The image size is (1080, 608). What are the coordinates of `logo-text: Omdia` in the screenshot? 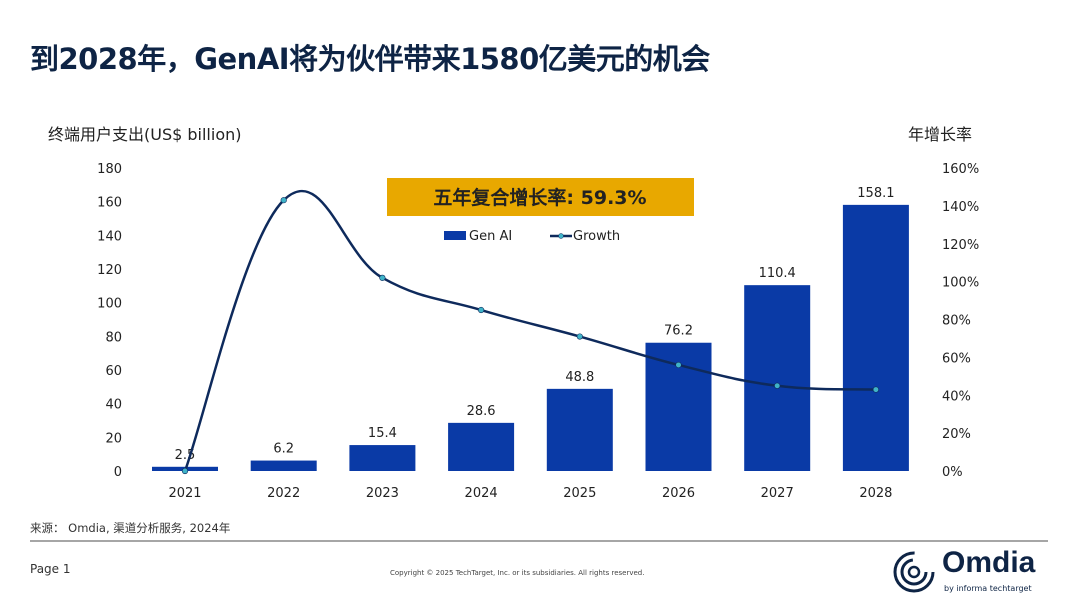 It's located at (989, 562).